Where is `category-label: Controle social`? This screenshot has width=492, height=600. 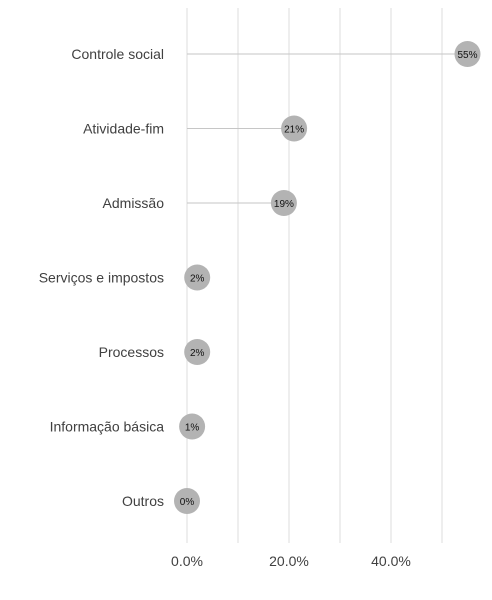 category-label: Controle social is located at coordinates (117, 54).